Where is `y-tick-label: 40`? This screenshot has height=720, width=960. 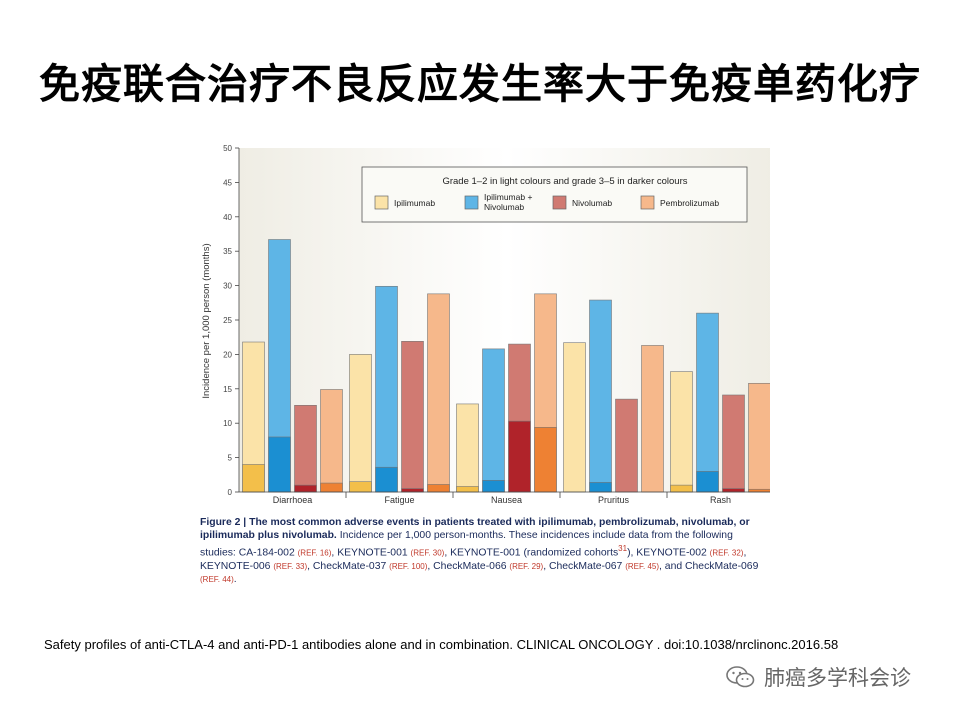
y-tick-label: 40 is located at coordinates (227, 217).